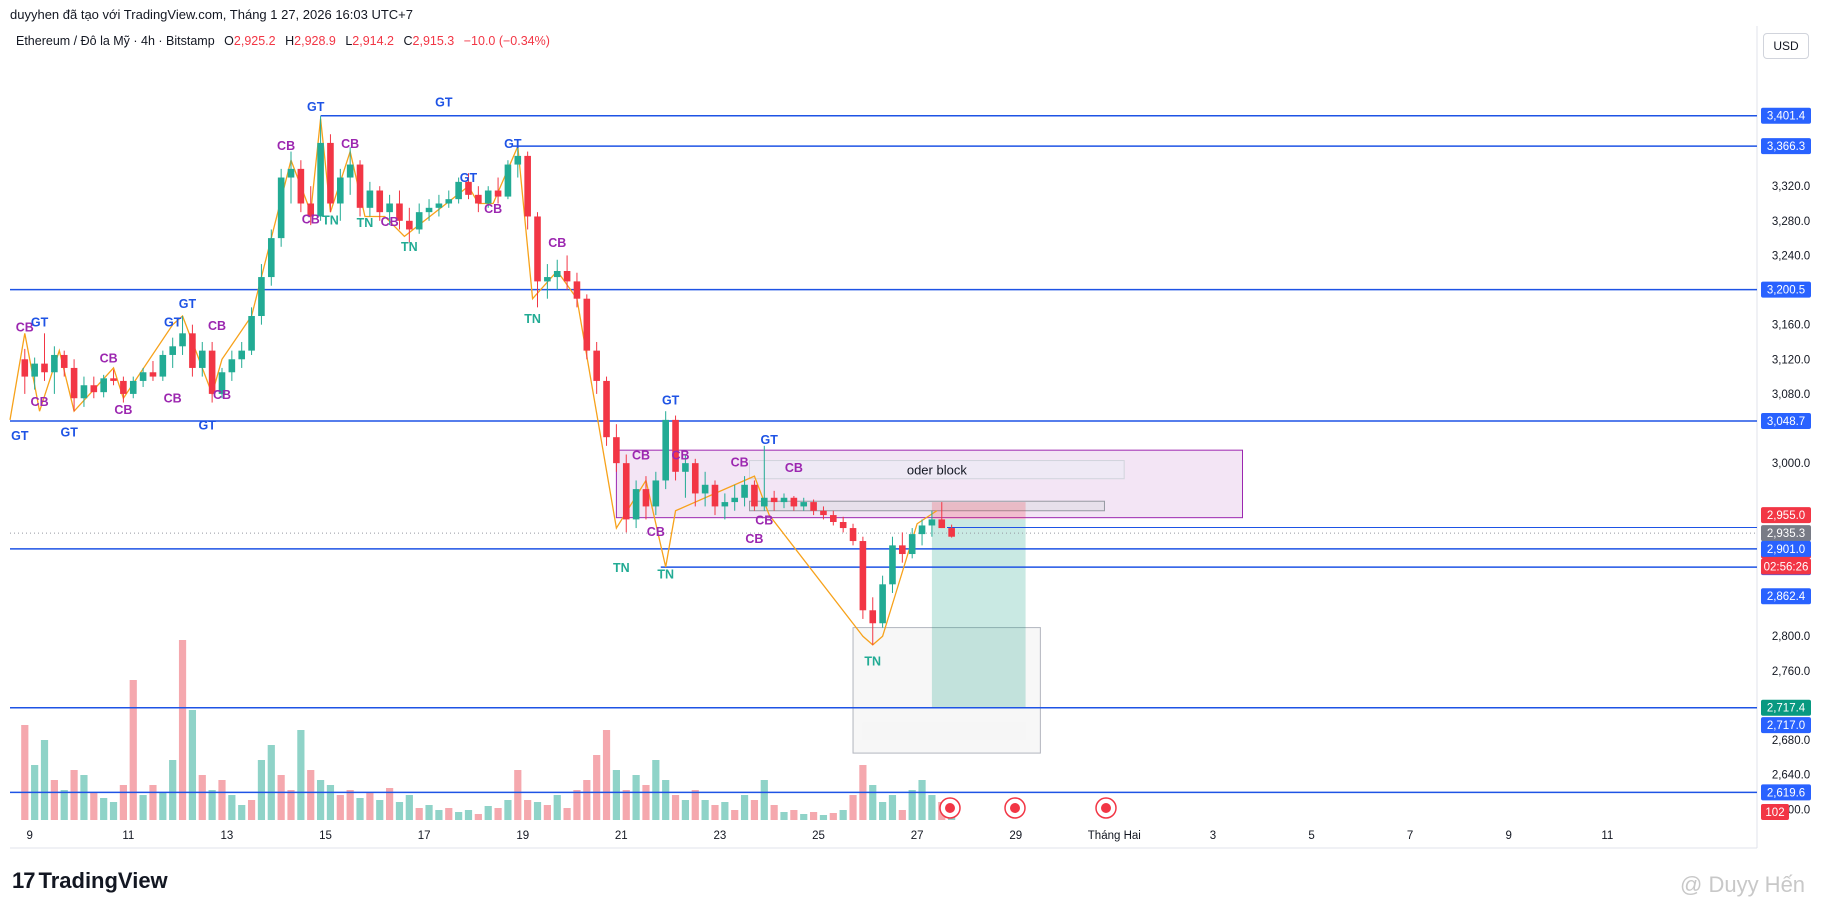 The image size is (1835, 909). Describe the element at coordinates (115, 41) in the screenshot. I see `symbol-title: Ethereum / Đô la Mỹ · 4h · Bitstamp` at that location.